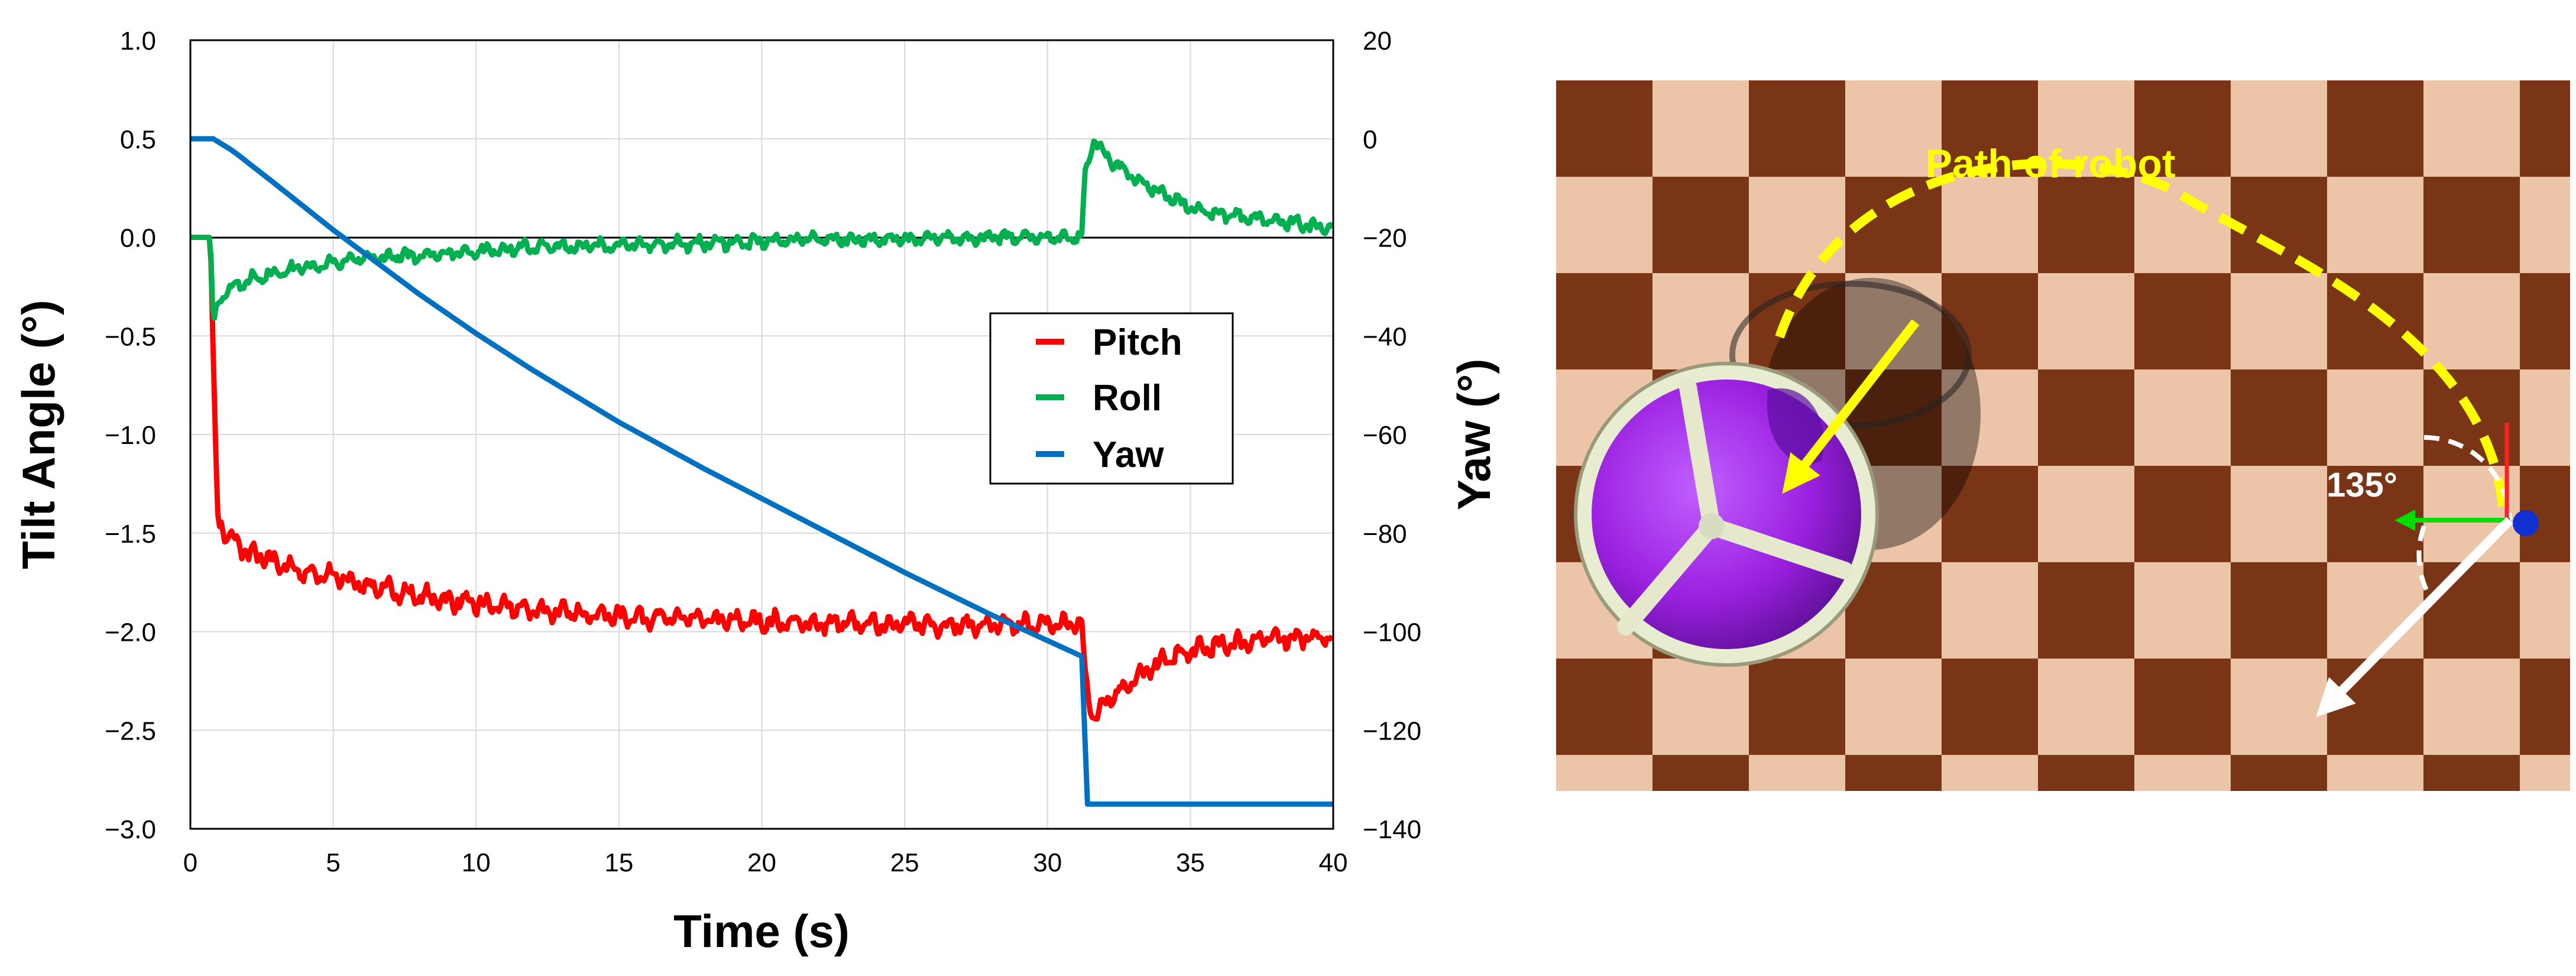  I want to click on y2-tick-label: −40, so click(1385, 336).